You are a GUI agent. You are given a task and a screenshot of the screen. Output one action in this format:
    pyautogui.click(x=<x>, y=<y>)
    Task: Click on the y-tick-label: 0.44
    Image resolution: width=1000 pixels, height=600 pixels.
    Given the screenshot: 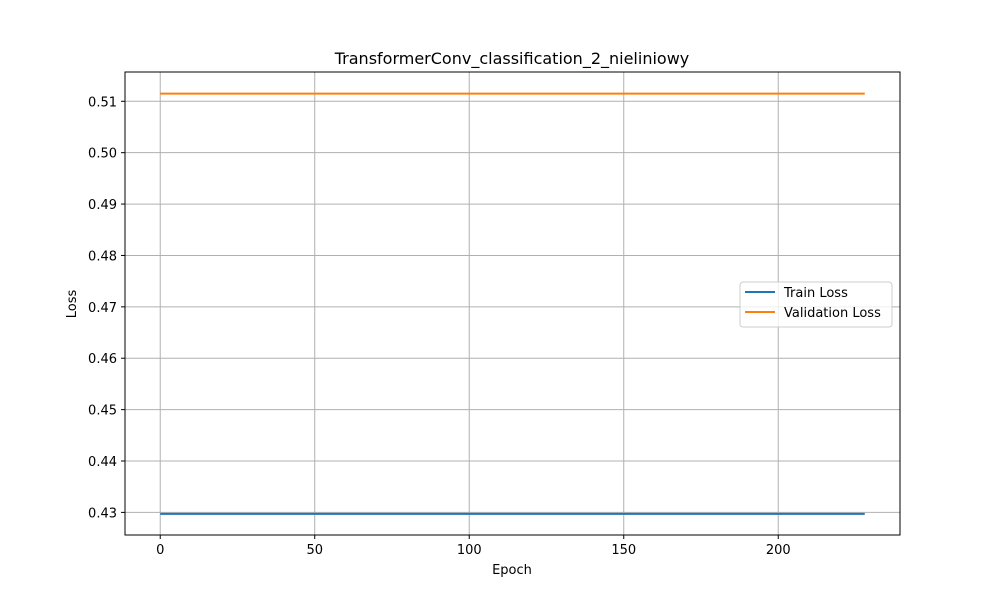 What is the action you would take?
    pyautogui.click(x=102, y=462)
    